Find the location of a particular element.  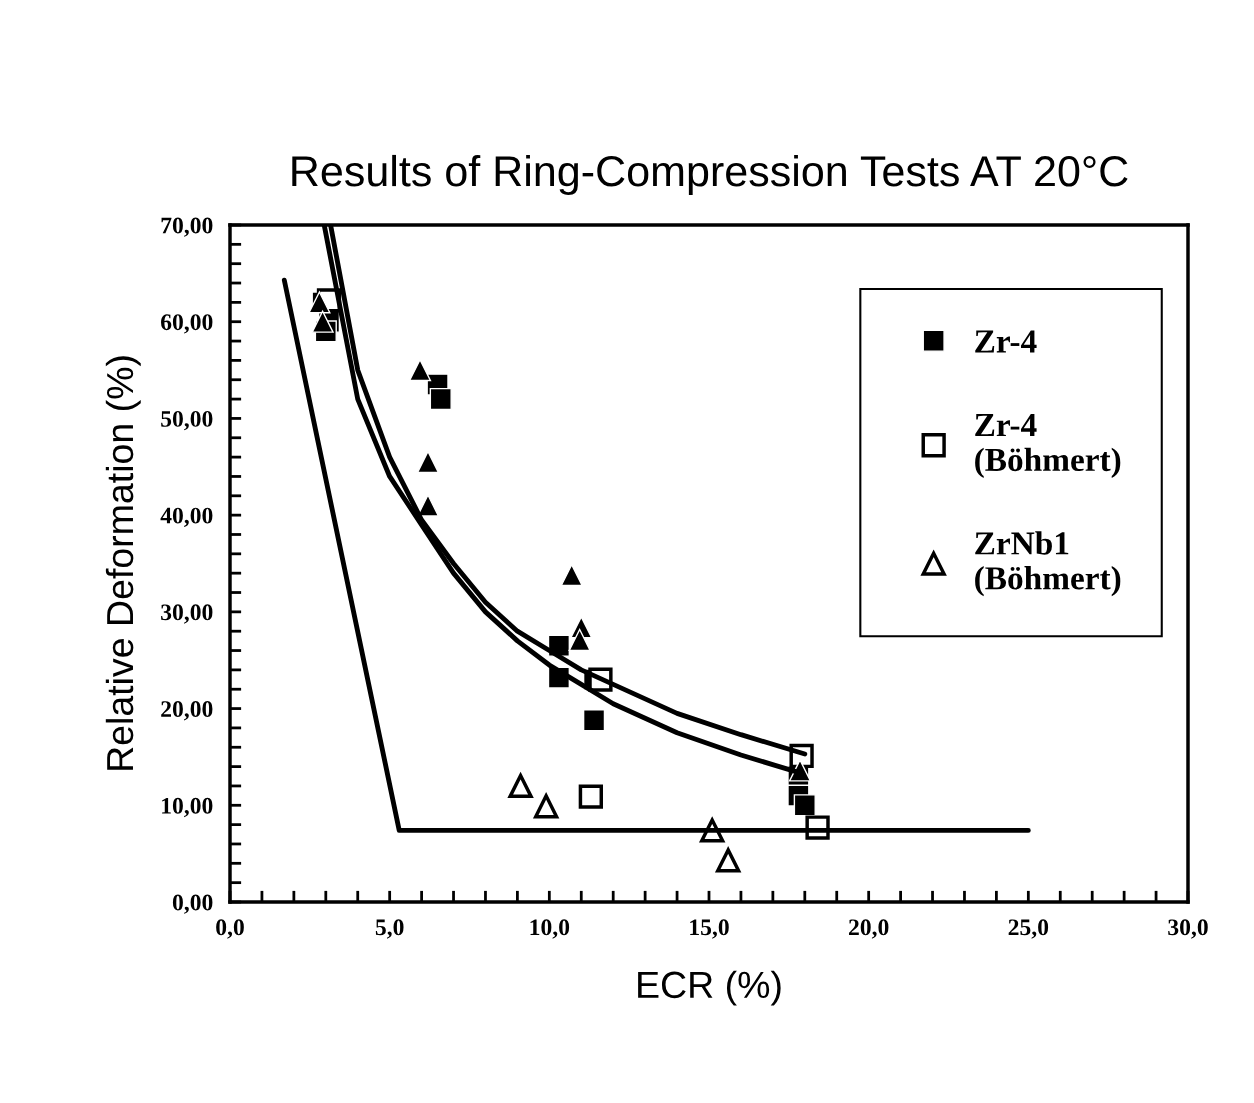

legend-label: Zr-4 (Böhmert) is located at coordinates (1048, 446).